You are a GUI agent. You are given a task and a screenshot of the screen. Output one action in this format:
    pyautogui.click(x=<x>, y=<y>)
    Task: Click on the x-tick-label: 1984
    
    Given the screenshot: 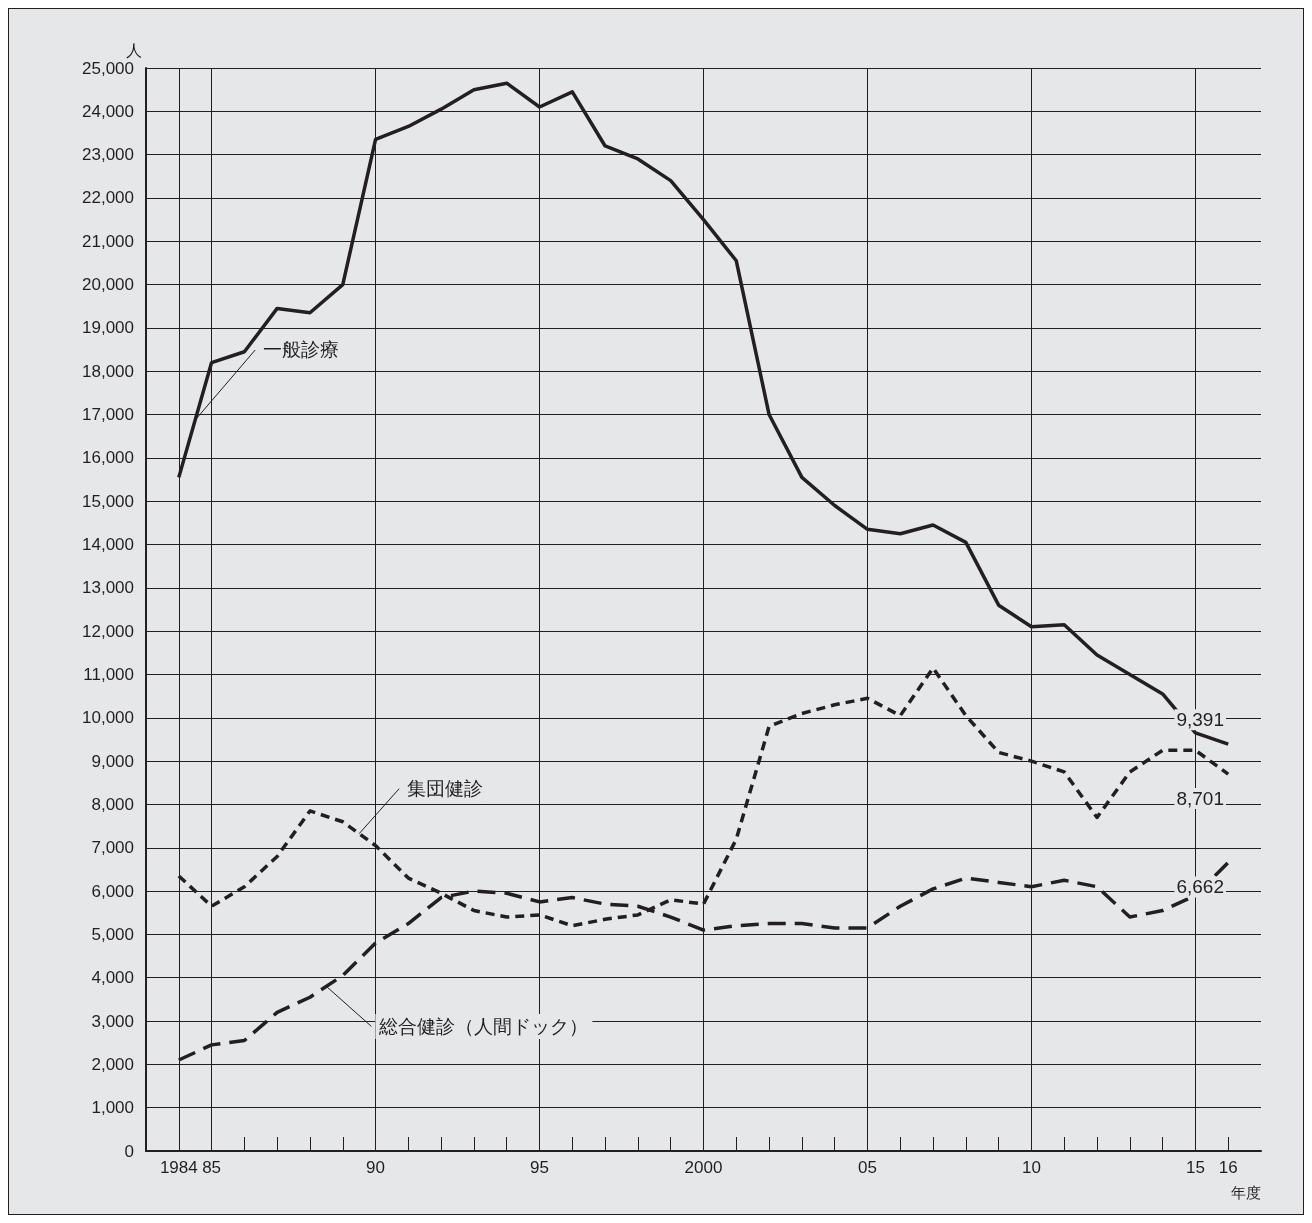 What is the action you would take?
    pyautogui.click(x=178, y=1167)
    